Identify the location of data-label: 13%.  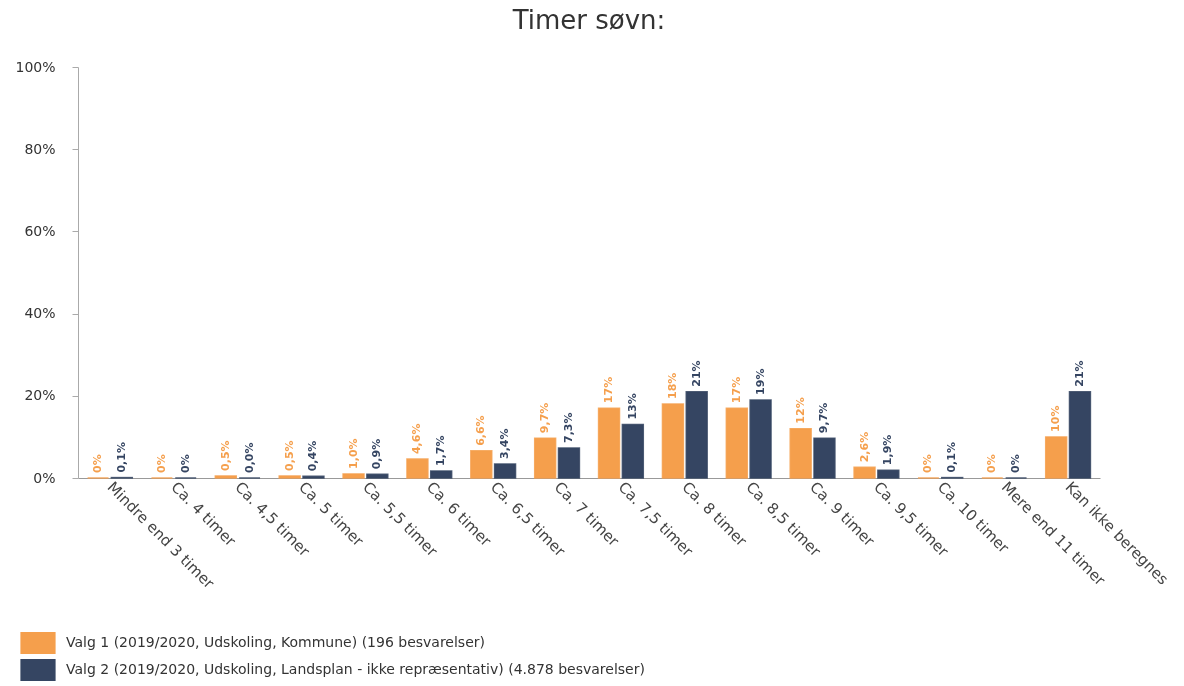
(632, 406).